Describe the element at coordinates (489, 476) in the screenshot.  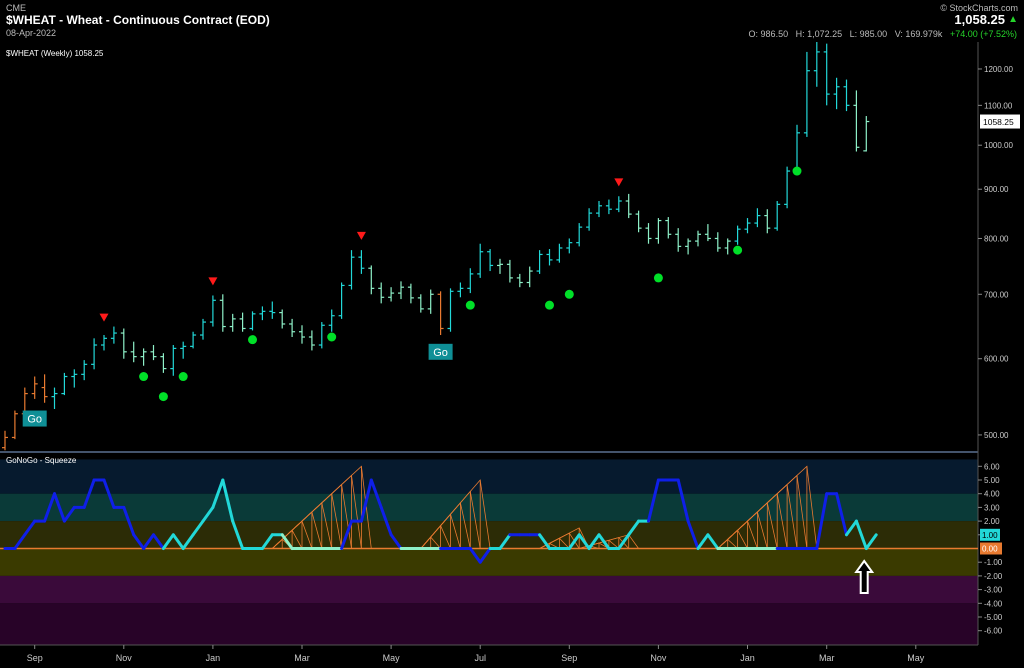
I see `go-zone-band-upper` at that location.